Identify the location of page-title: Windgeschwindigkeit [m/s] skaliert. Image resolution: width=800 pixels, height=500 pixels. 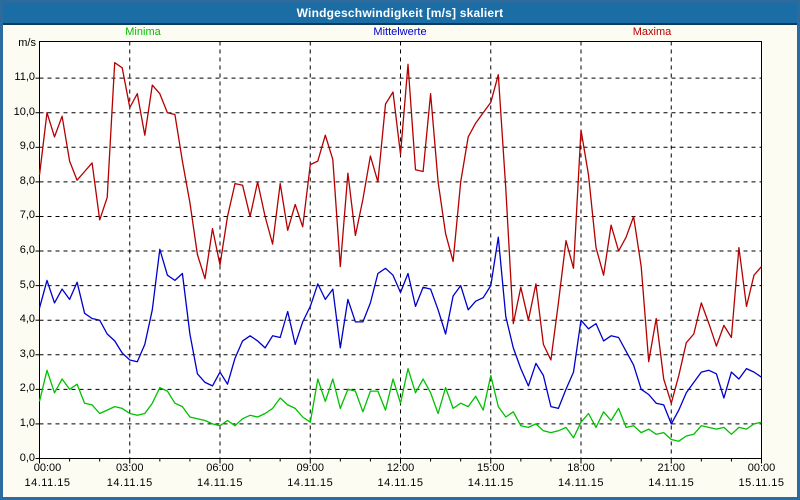
(400, 13).